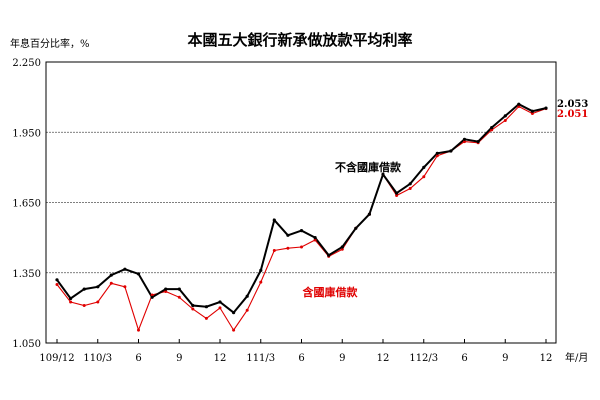  Describe the element at coordinates (295, 351) in the screenshot. I see `x-axis-ticks: 109/12 110/3 6 9 12 111/3 6 9 12 112/3 6 9 12` at that location.